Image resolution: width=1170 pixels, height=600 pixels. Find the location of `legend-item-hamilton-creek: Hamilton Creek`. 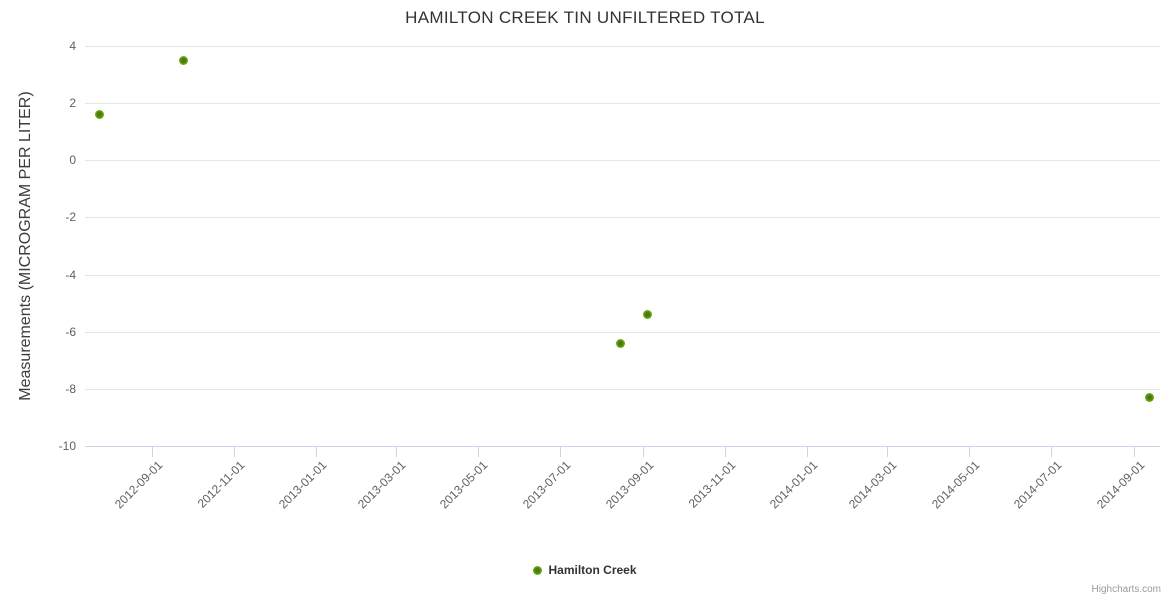

legend-item-hamilton-creek: Hamilton Creek is located at coordinates (585, 570).